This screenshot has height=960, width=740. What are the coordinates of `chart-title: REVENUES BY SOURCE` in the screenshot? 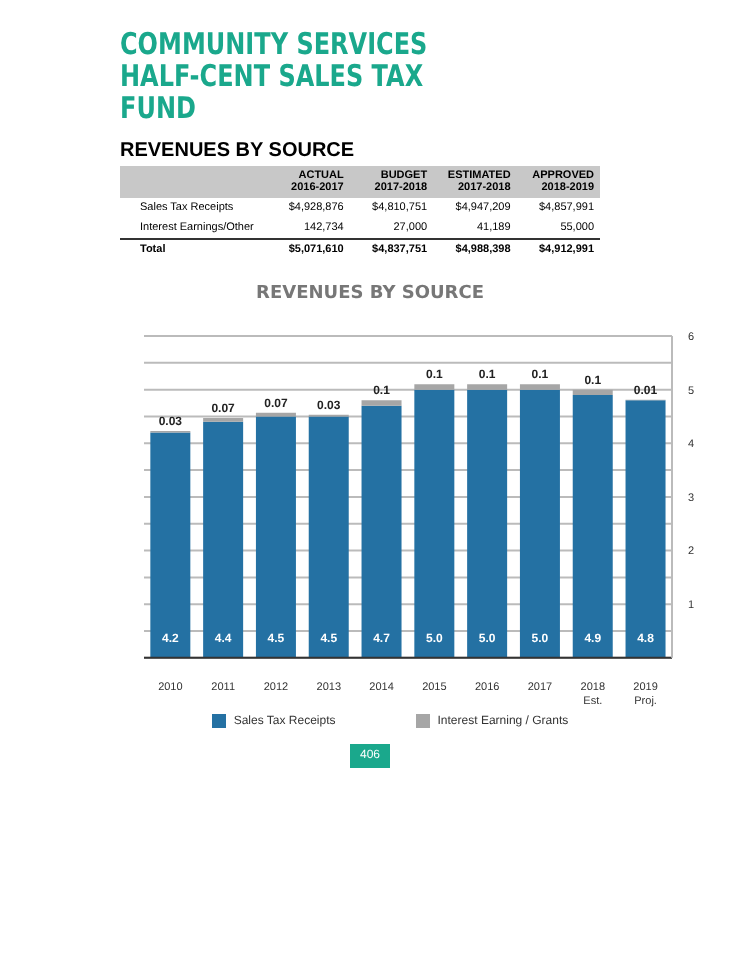 It's located at (370, 294).